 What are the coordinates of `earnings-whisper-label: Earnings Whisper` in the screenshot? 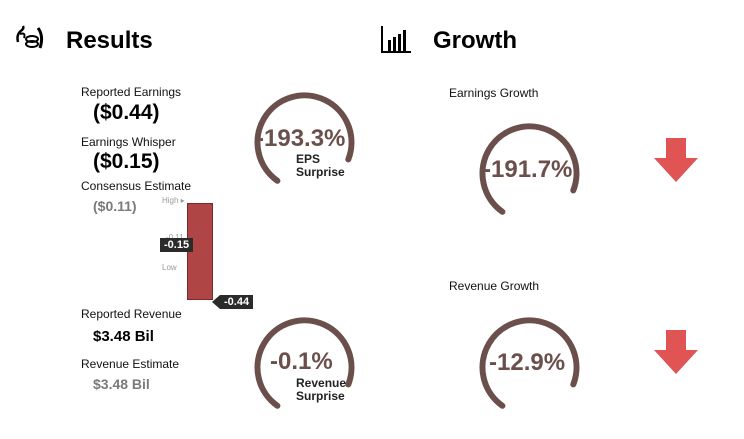 It's located at (128, 142).